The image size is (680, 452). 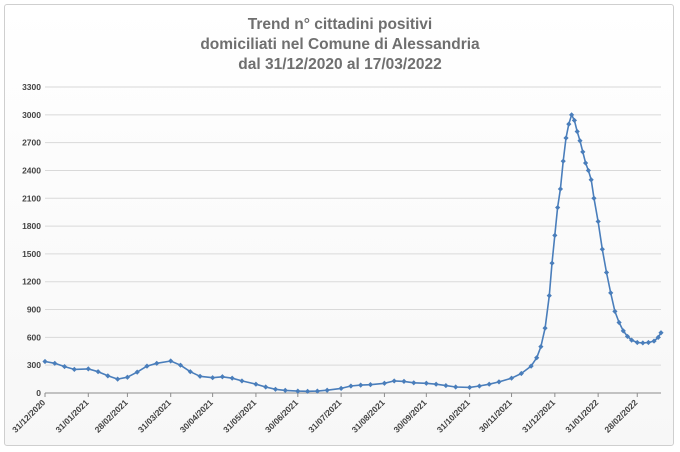 I want to click on x-tick-label: 31/01/2021, so click(x=71, y=415).